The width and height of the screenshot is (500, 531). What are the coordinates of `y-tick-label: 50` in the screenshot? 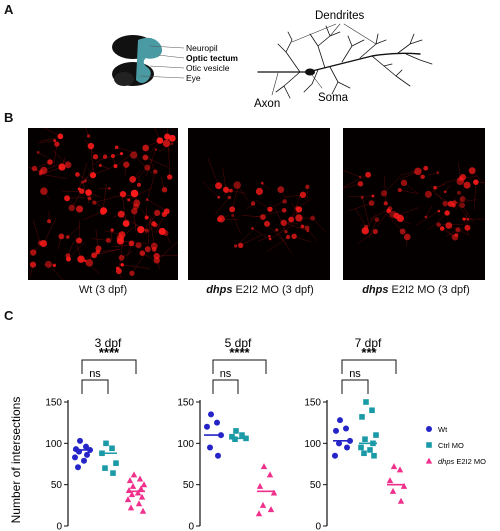 It's located at (57, 485).